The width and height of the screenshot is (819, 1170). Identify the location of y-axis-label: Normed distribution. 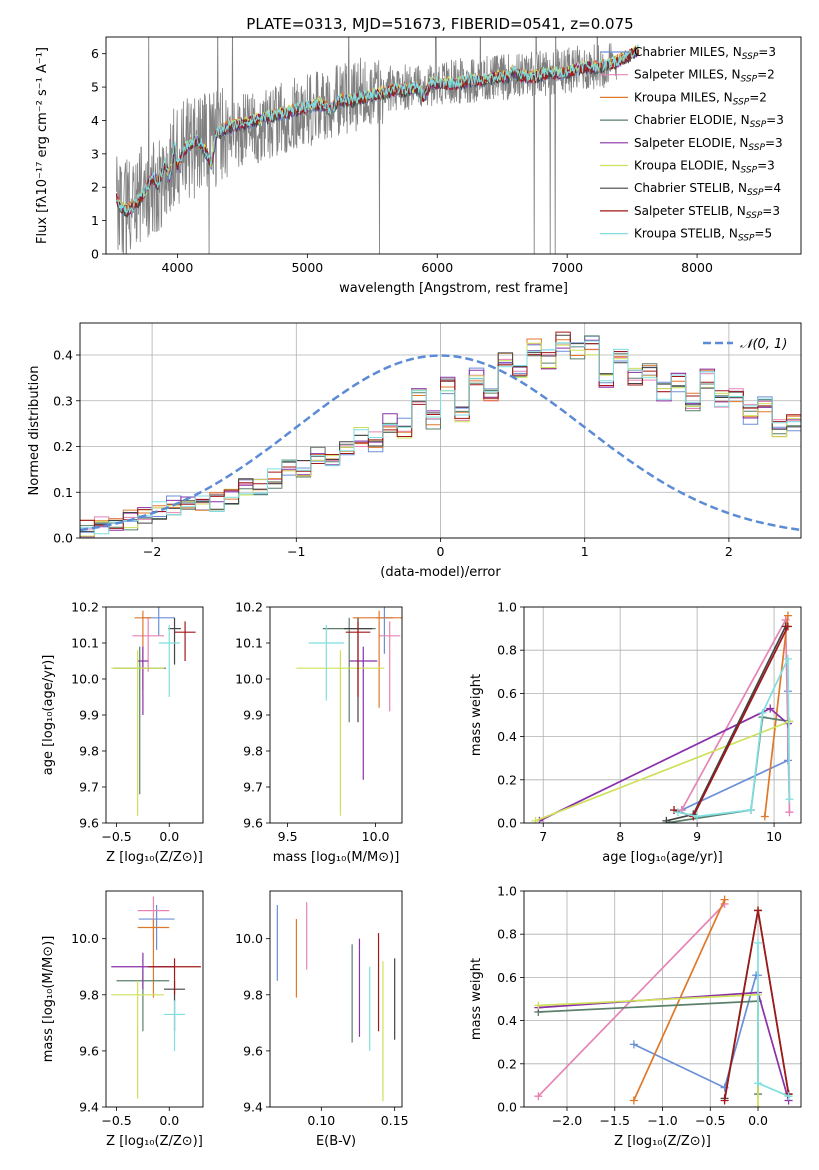
(34, 431).